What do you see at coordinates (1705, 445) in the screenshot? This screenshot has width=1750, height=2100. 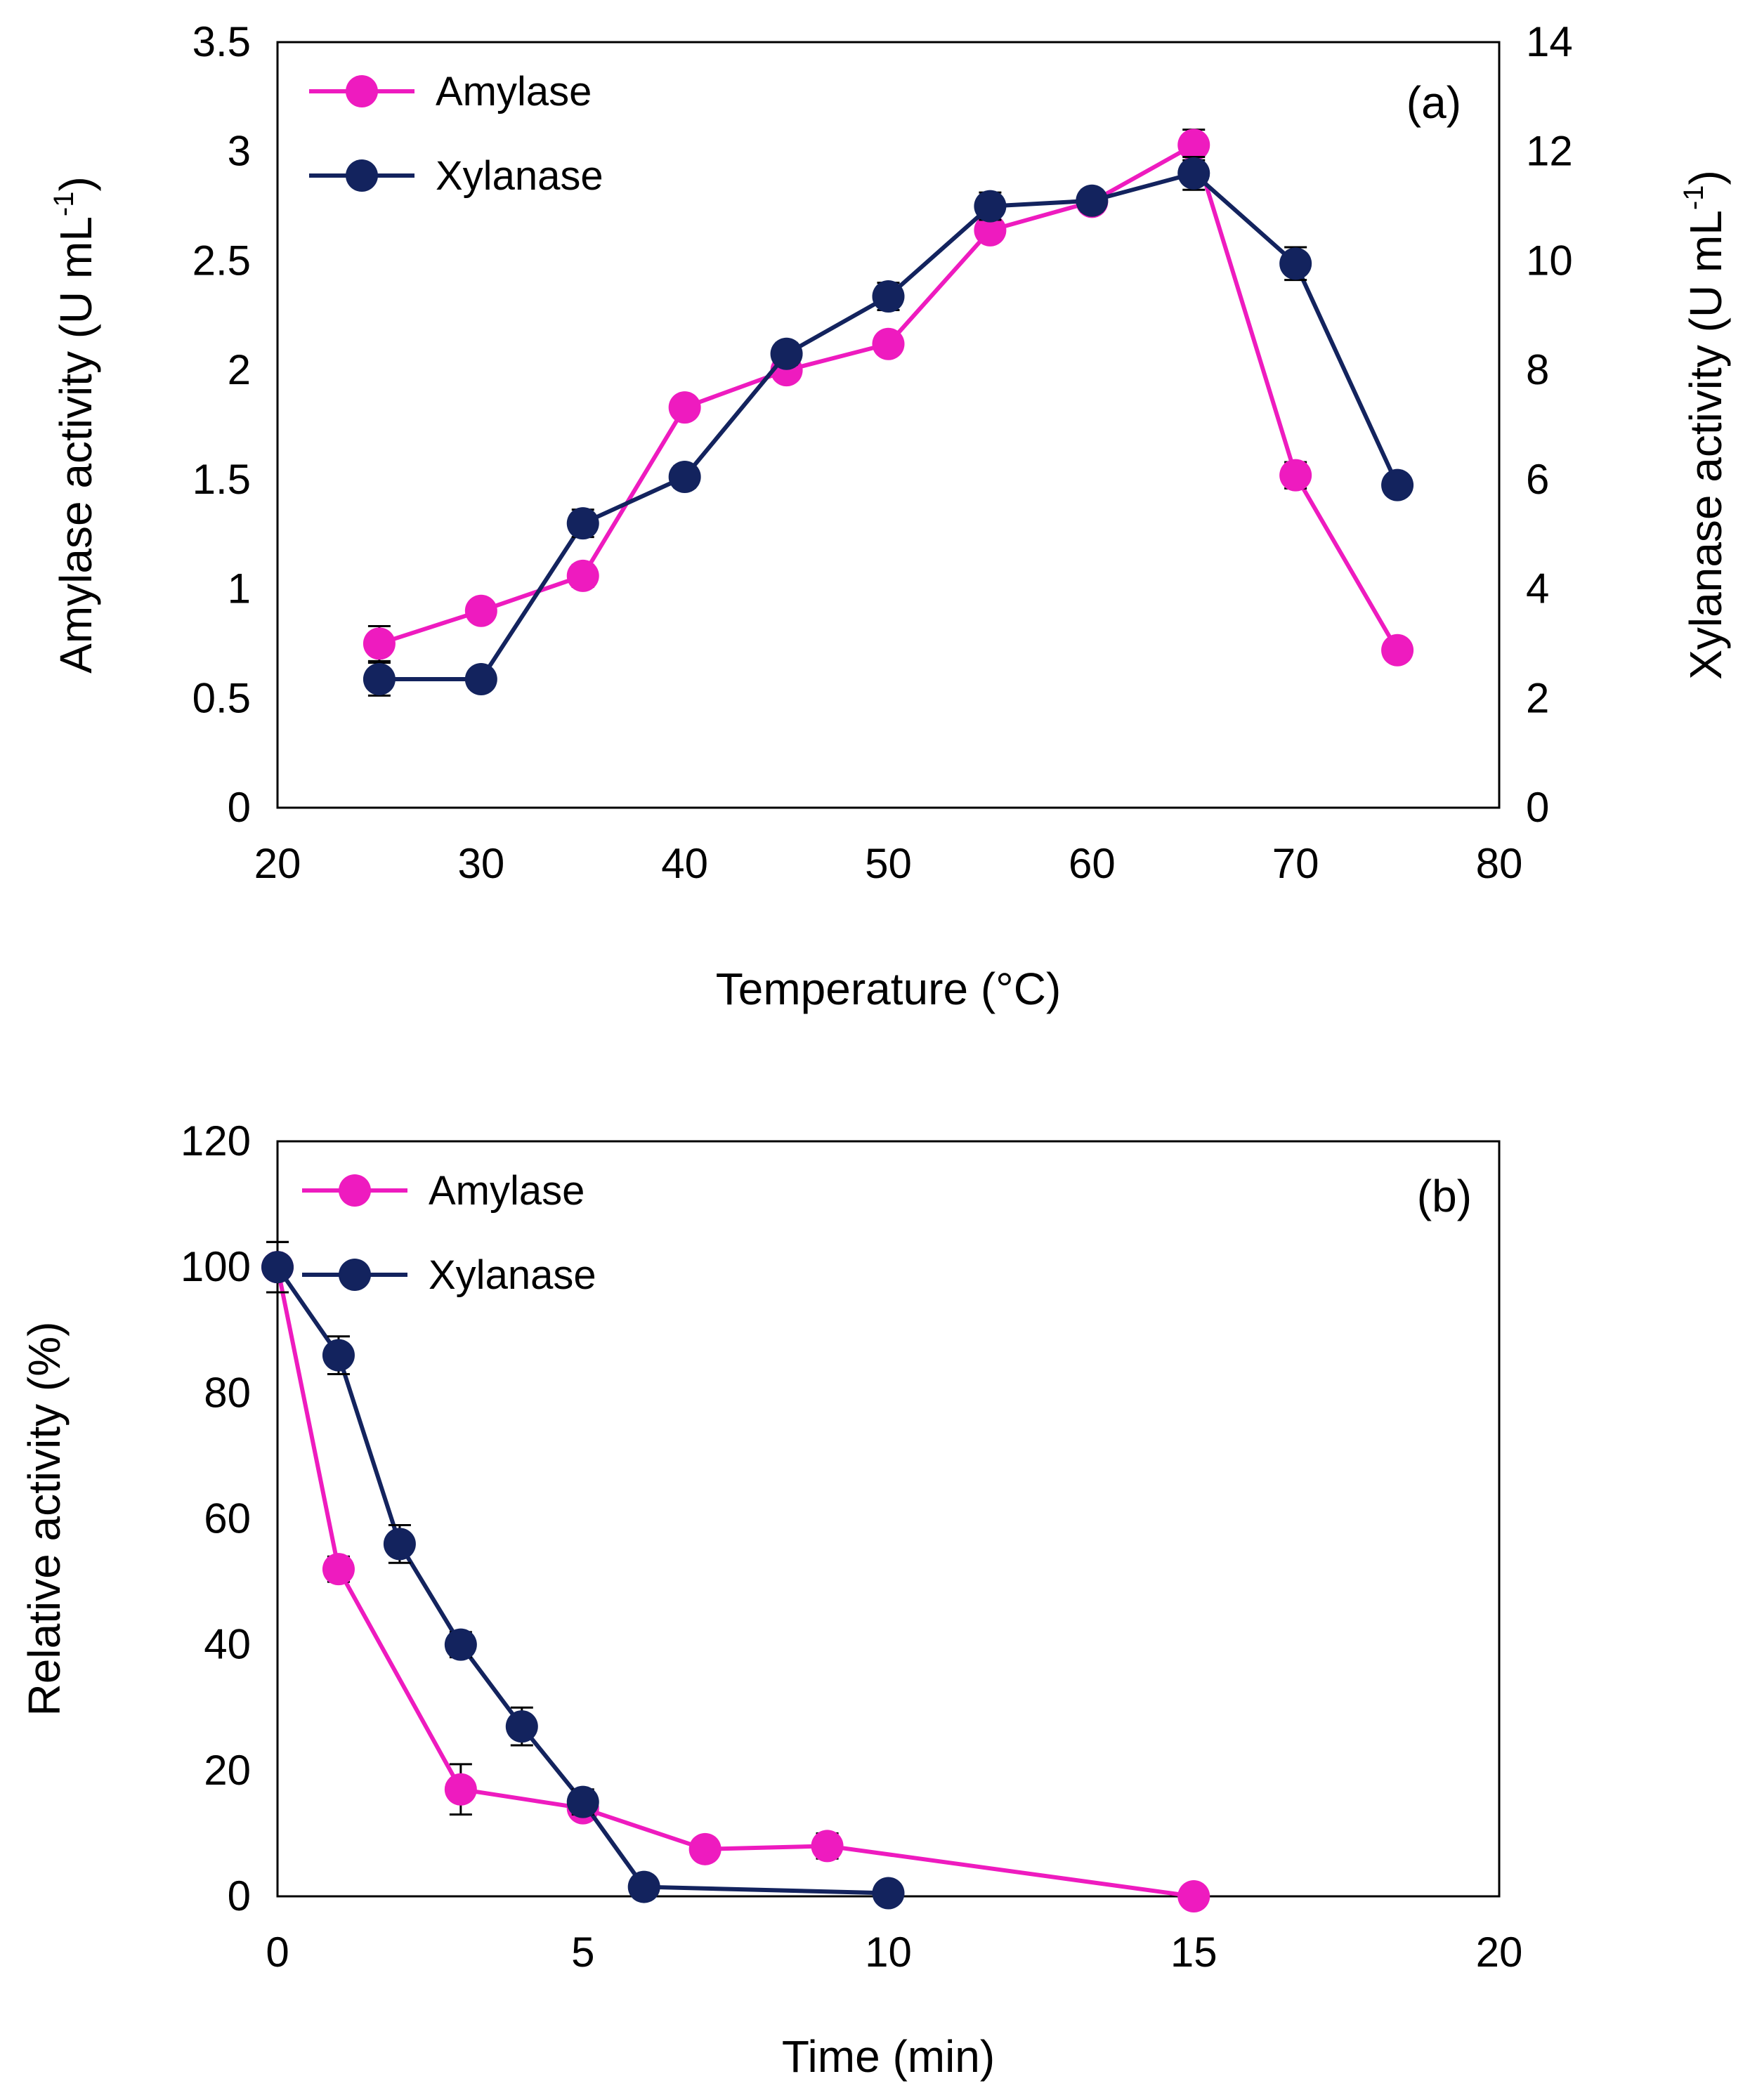 I see `y2-axis-title-main: Xylanase activity (U mL` at bounding box center [1705, 445].